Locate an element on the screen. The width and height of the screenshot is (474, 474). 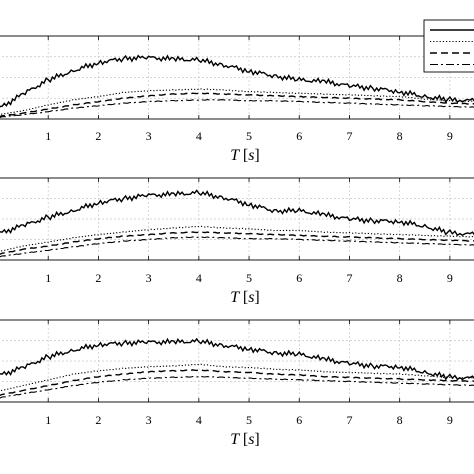
series-line-dotted is located at coordinates (237, 239).